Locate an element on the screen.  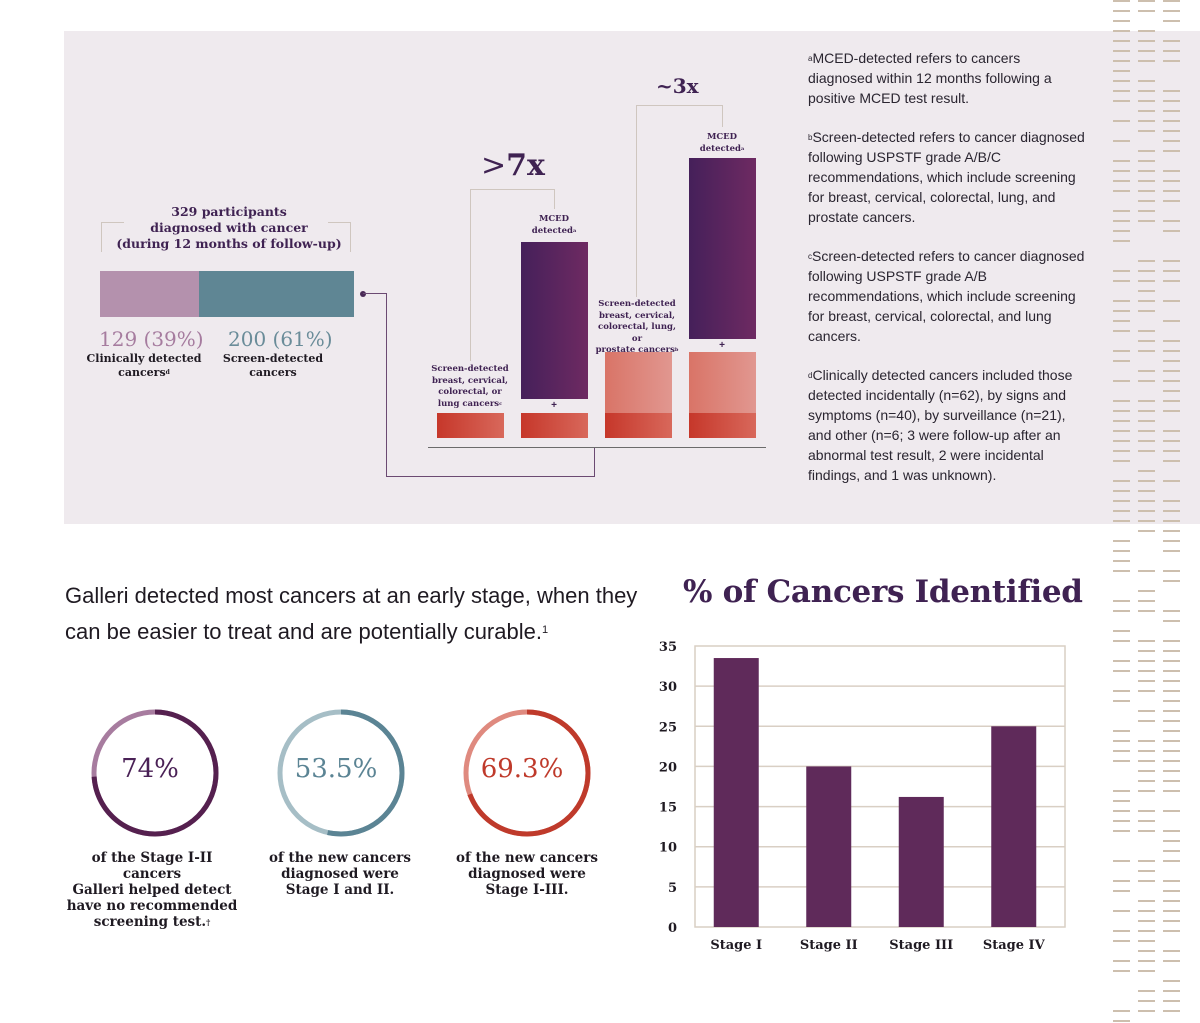
label-line: lung cancers is located at coordinates (468, 403).